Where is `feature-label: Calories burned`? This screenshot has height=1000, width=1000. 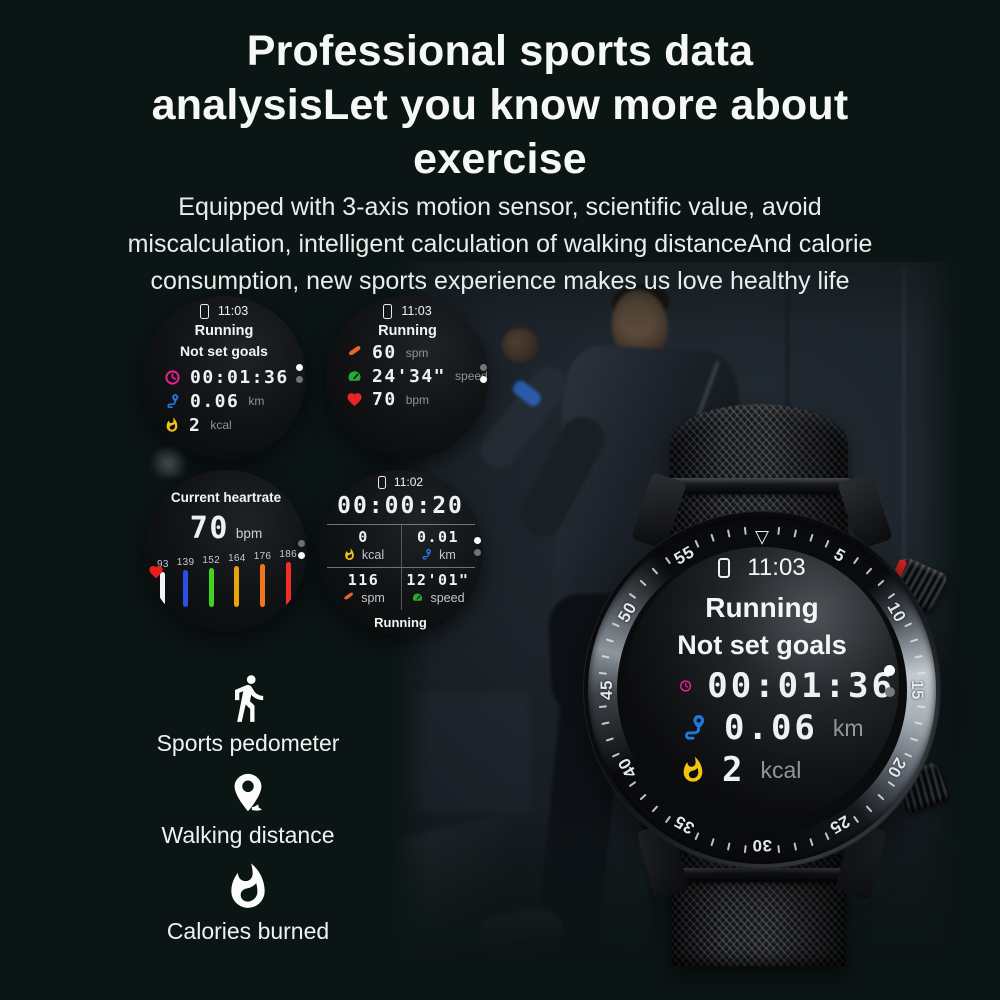
feature-label: Calories burned is located at coordinates (248, 931).